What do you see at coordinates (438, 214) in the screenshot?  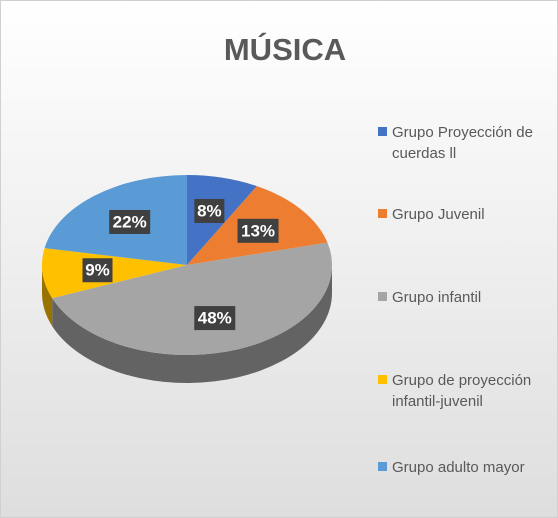 I see `legend-label: Grupo Juvenil` at bounding box center [438, 214].